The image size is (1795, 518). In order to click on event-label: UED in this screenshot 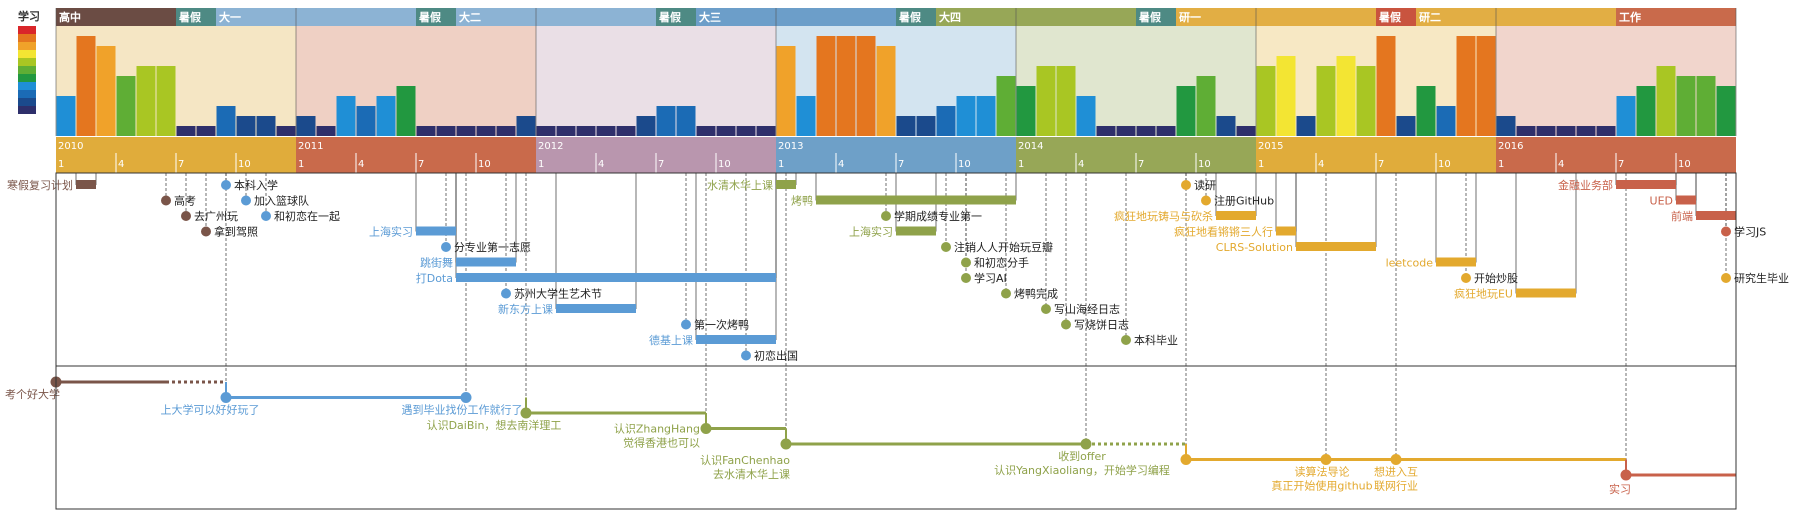, I will do `click(1661, 201)`.